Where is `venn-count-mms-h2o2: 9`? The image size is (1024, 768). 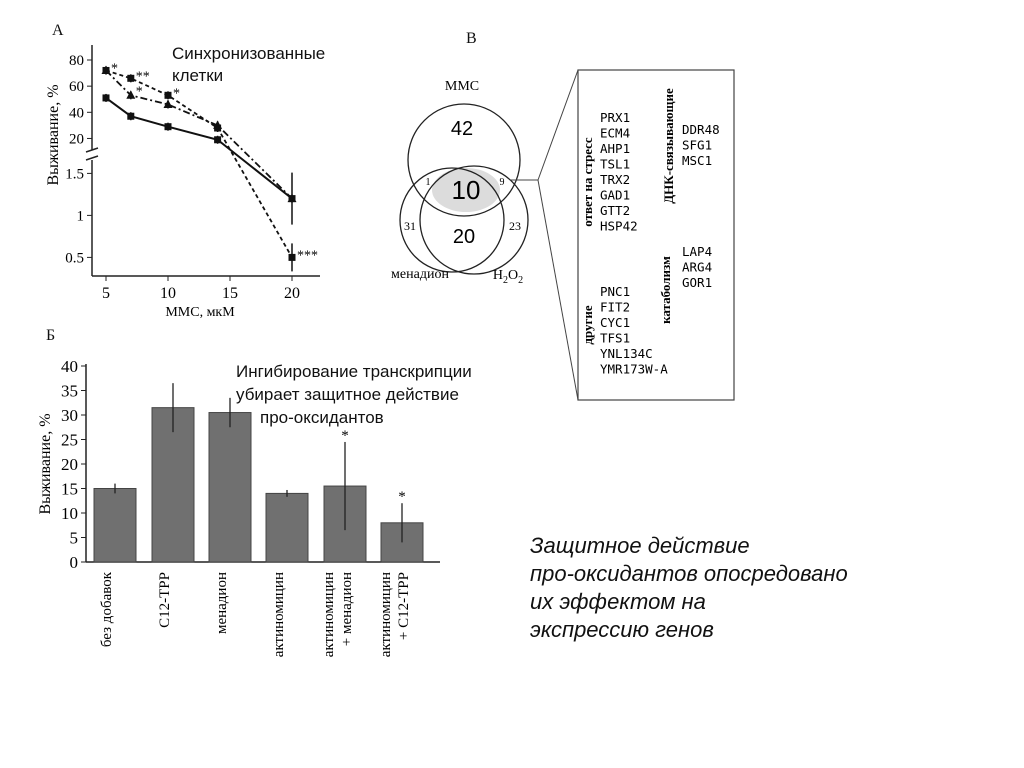 venn-count-mms-h2o2: 9 is located at coordinates (502, 182).